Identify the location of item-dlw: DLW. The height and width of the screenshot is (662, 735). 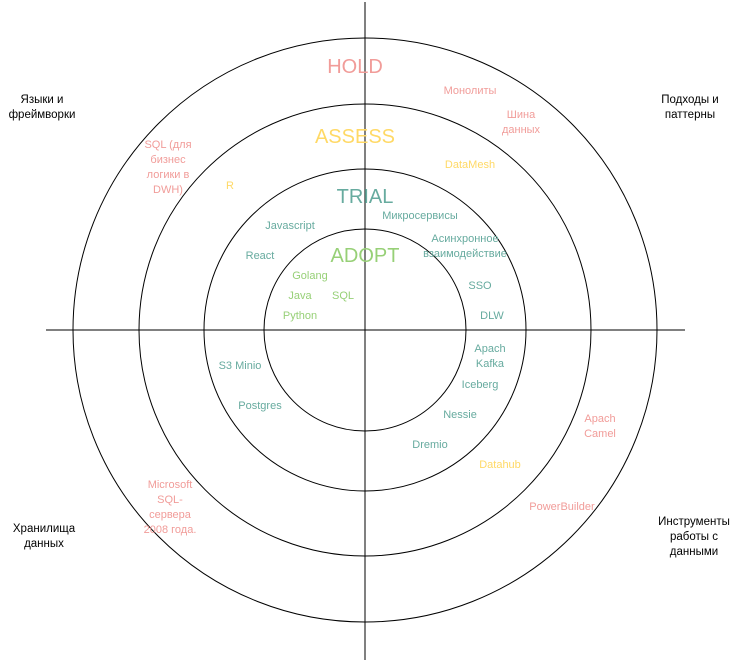
(492, 316).